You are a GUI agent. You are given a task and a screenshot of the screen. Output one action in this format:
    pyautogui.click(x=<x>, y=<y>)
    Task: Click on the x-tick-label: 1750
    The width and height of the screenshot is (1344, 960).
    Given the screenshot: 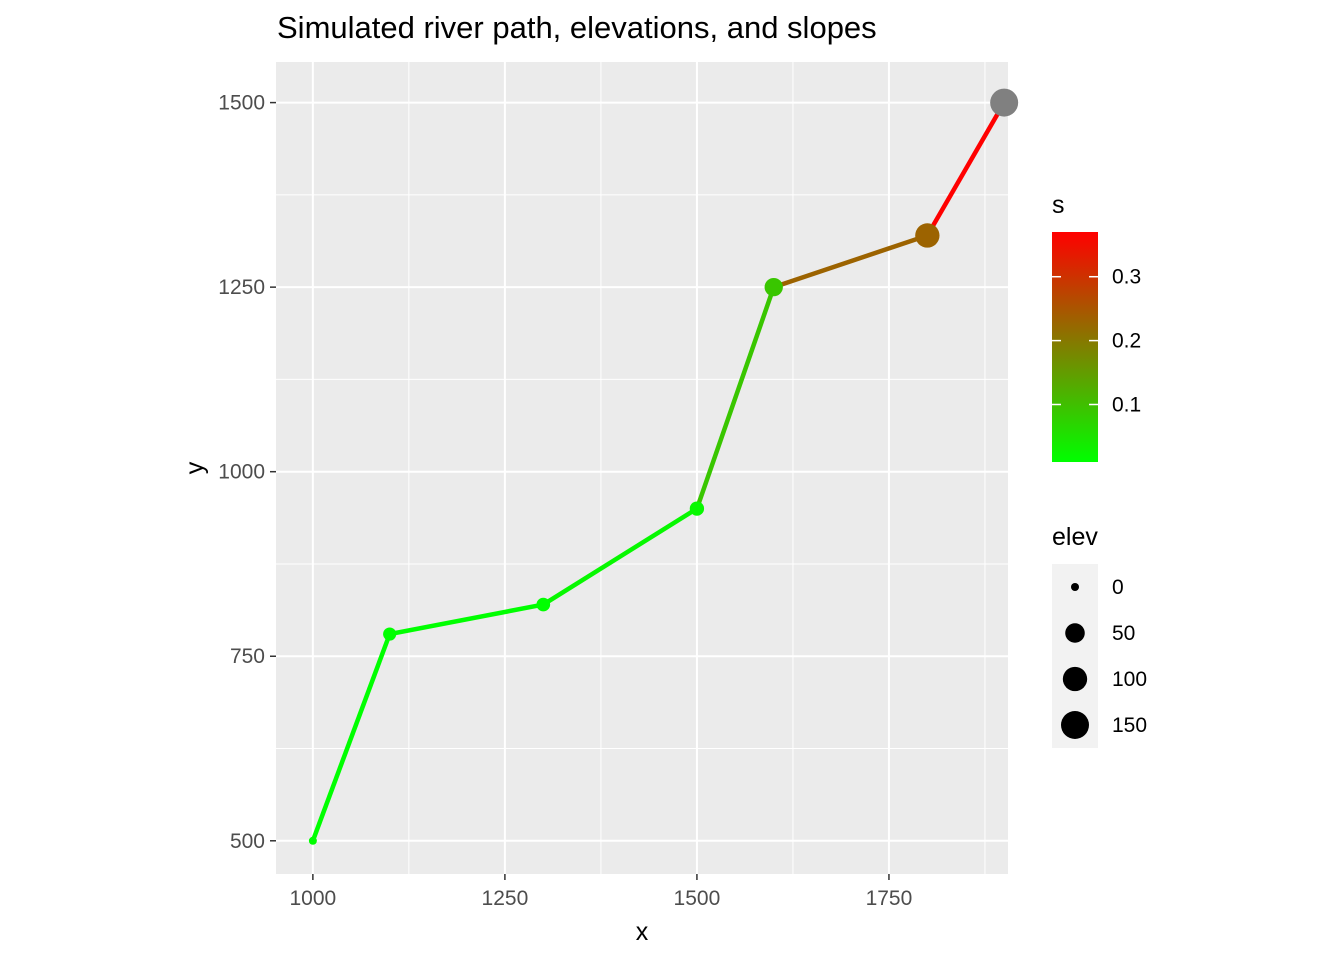 What is the action you would take?
    pyautogui.click(x=889, y=898)
    